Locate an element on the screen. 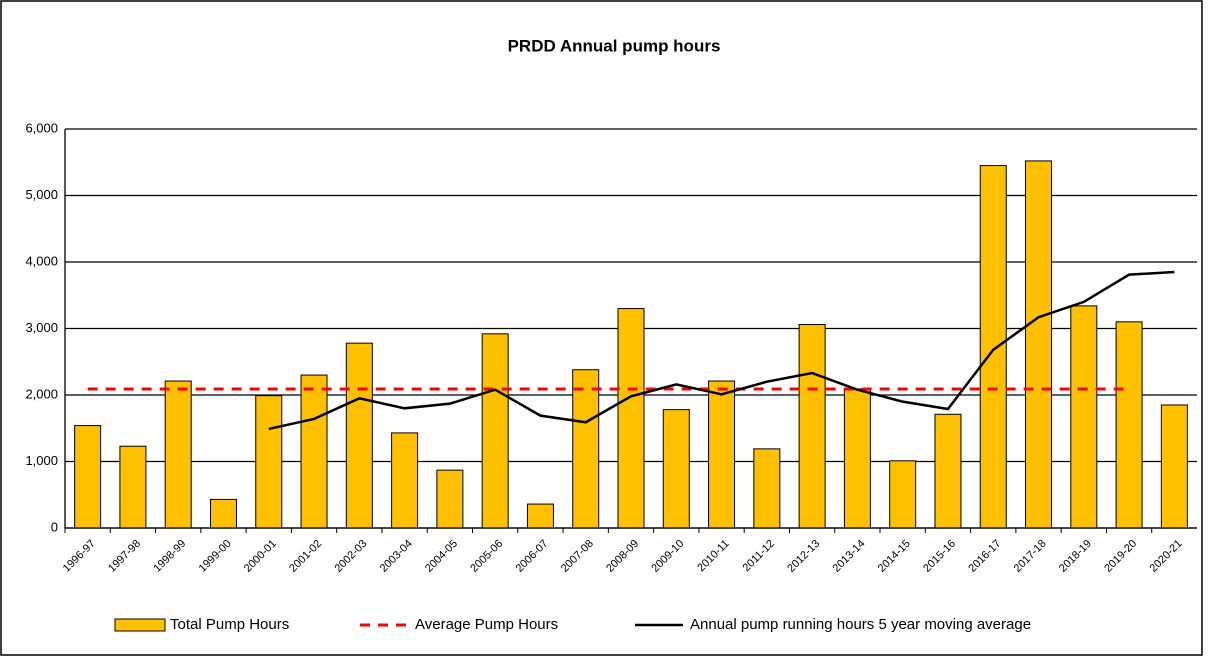 The image size is (1209, 657). y-tick-label: 3,000 is located at coordinates (41, 327).